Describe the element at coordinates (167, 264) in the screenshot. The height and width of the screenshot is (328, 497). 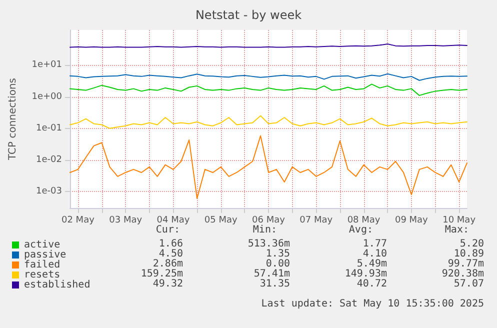
I see `text: 2.86m` at that location.